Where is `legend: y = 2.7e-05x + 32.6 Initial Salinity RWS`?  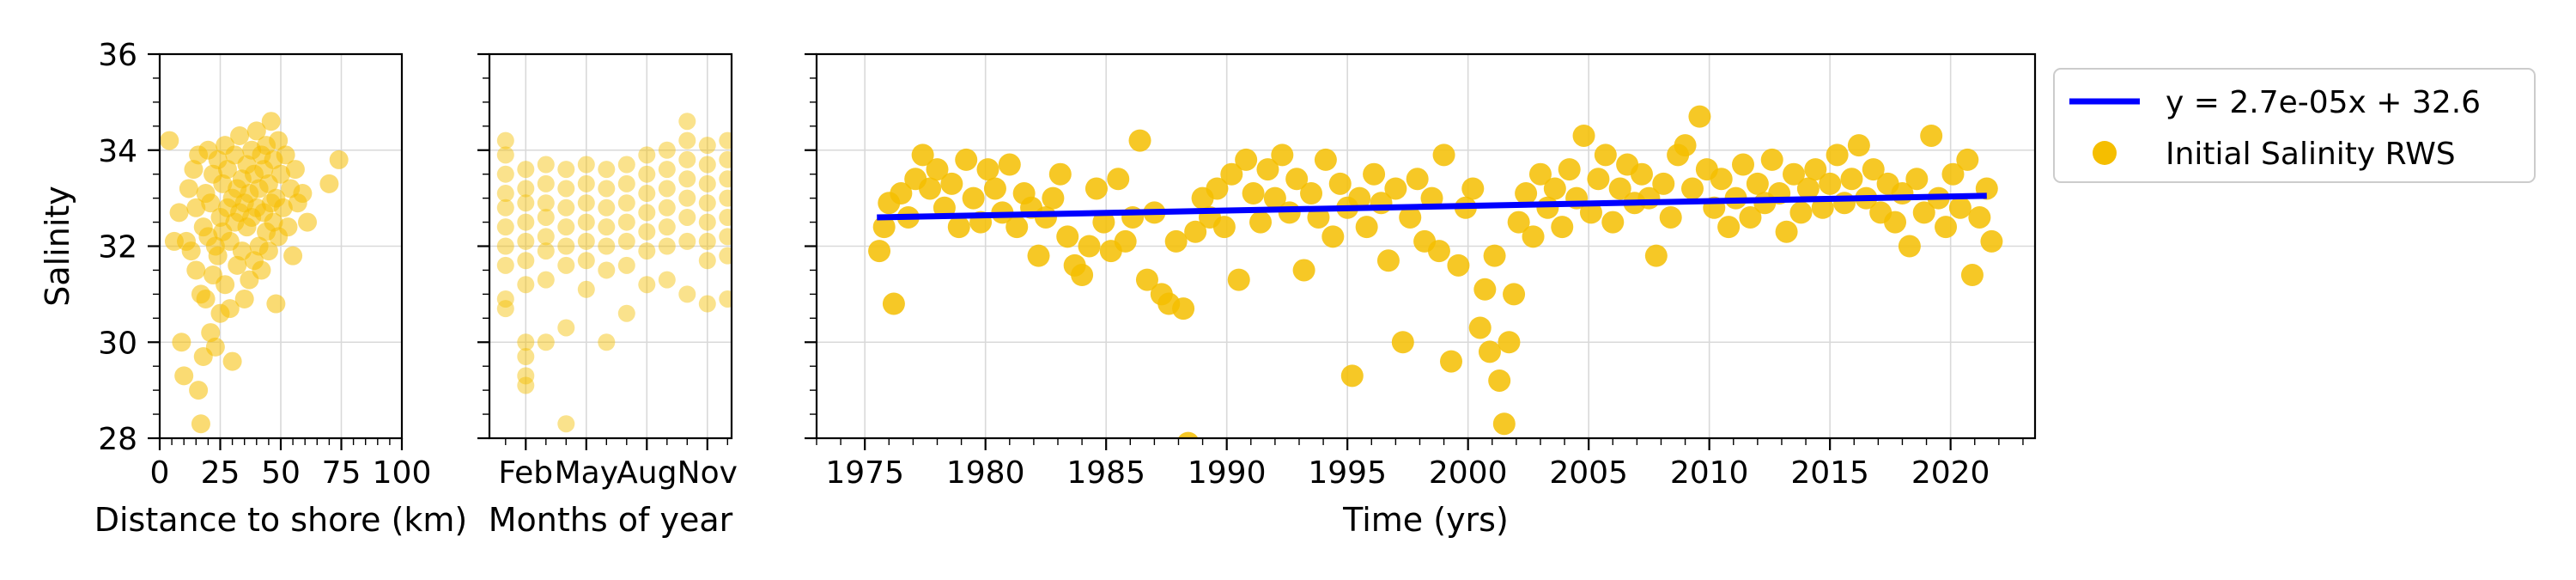
legend: y = 2.7e-05x + 32.6 Initial Salinity RWS is located at coordinates (2295, 125).